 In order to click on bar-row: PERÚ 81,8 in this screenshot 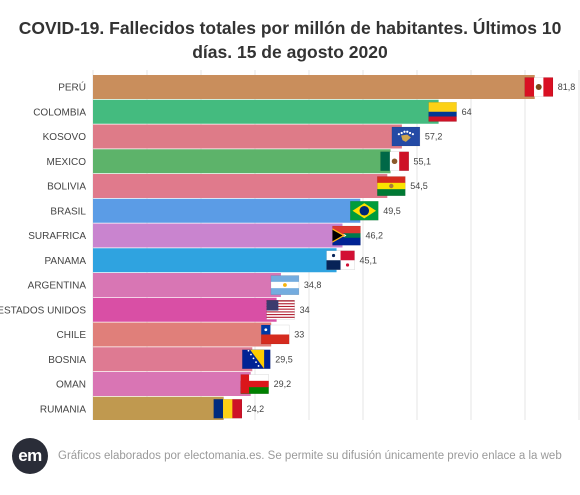, I will do `click(316, 87)`.